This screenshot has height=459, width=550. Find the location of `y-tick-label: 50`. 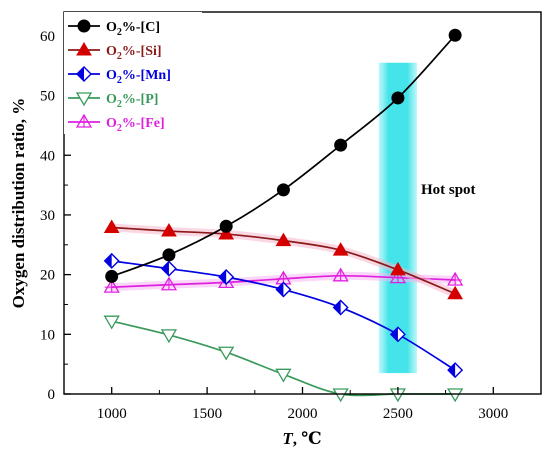

y-tick-label: 50 is located at coordinates (47, 97).